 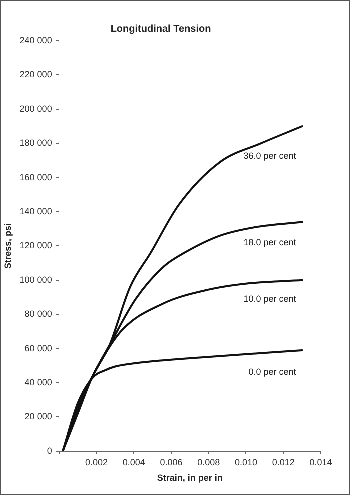 I want to click on x-tick-label: 0.010, so click(x=246, y=462).